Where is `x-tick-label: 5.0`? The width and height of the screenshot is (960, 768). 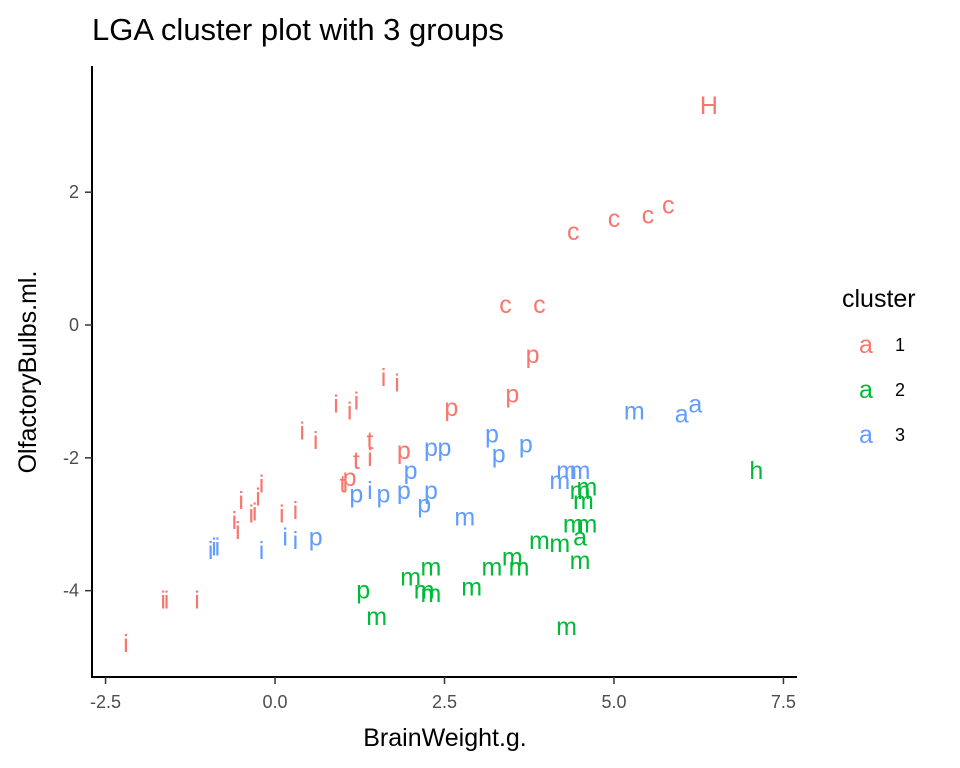 x-tick-label: 5.0 is located at coordinates (613, 702).